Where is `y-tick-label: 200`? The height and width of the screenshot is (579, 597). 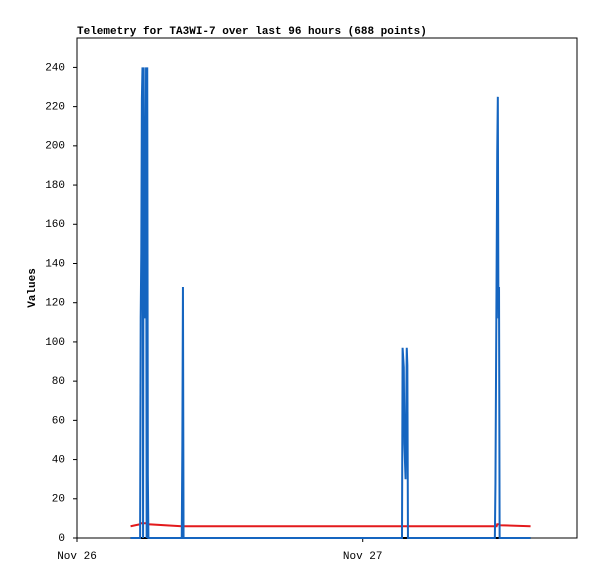 y-tick-label: 200 is located at coordinates (55, 147).